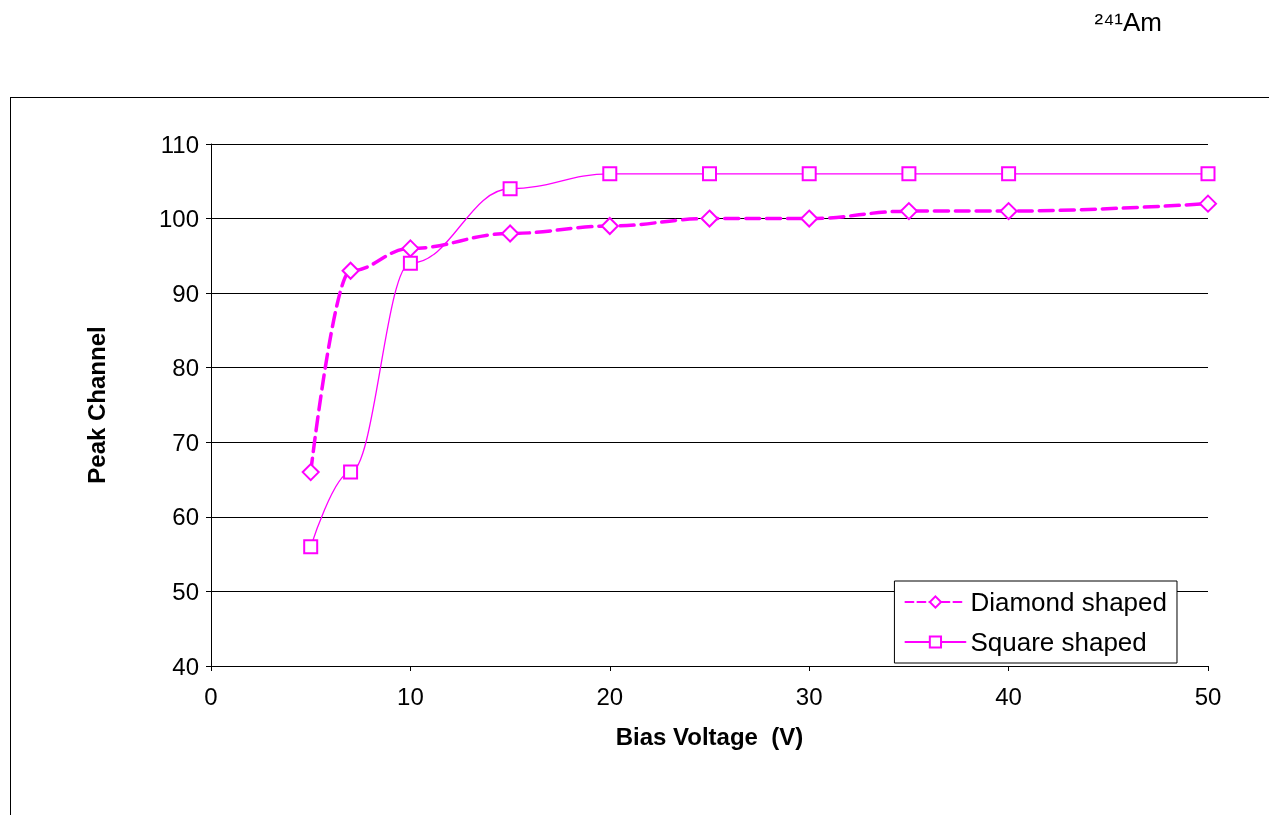 The image size is (1269, 815). I want to click on y-tick-label: 90, so click(185, 293).